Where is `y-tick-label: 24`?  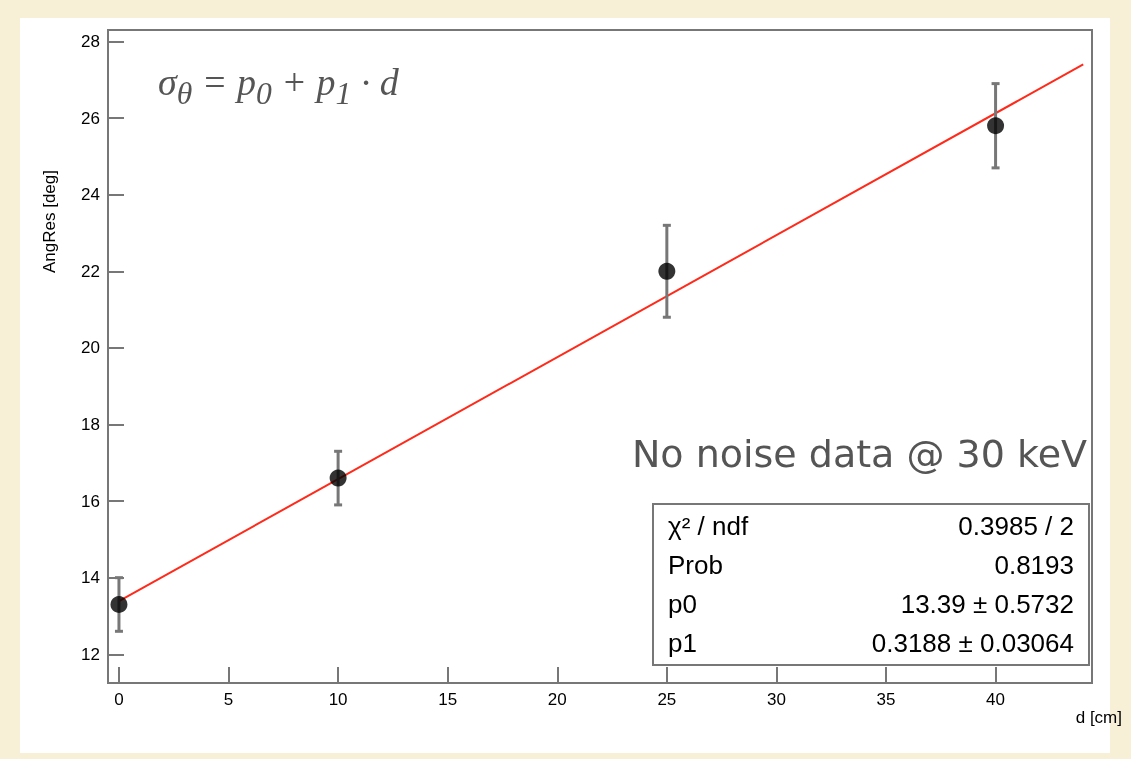
y-tick-label: 24 is located at coordinates (90, 195).